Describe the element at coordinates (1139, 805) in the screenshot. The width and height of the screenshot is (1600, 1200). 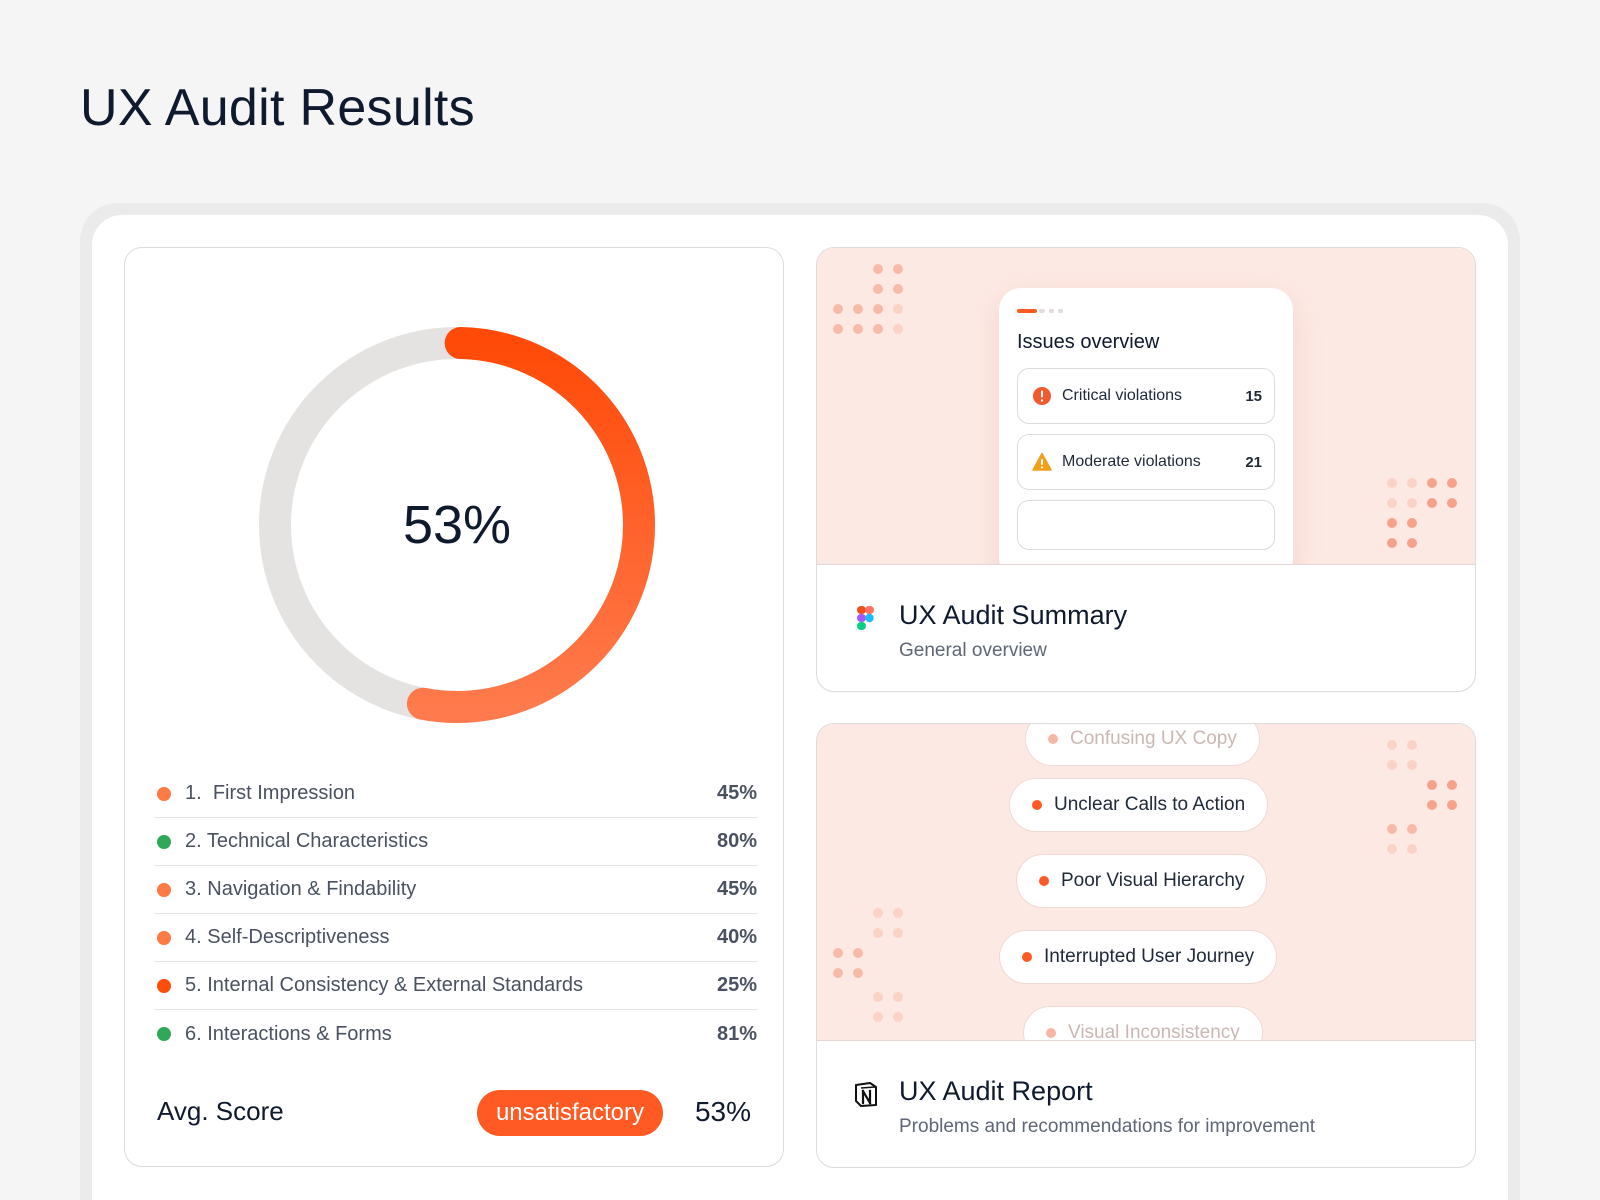
I see `problem-pill: Unclear Calls to Action` at that location.